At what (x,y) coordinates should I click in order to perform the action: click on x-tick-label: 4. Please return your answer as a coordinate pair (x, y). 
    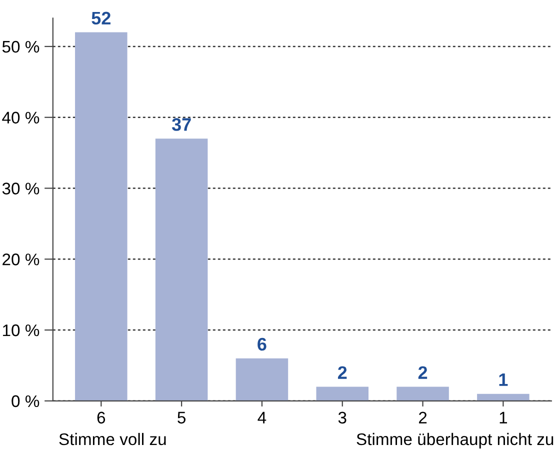
    Looking at the image, I should click on (262, 418).